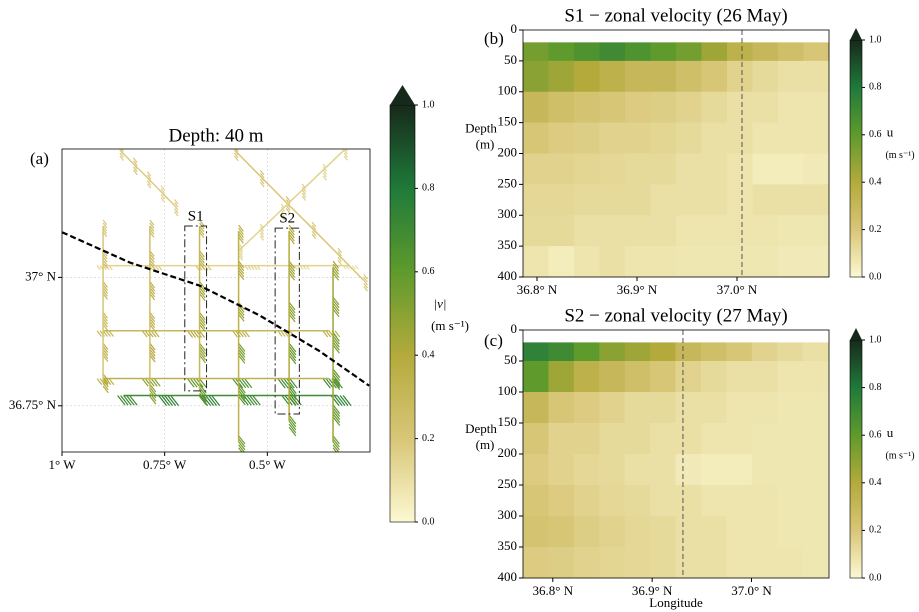  I want to click on ship-track, so click(291, 200).